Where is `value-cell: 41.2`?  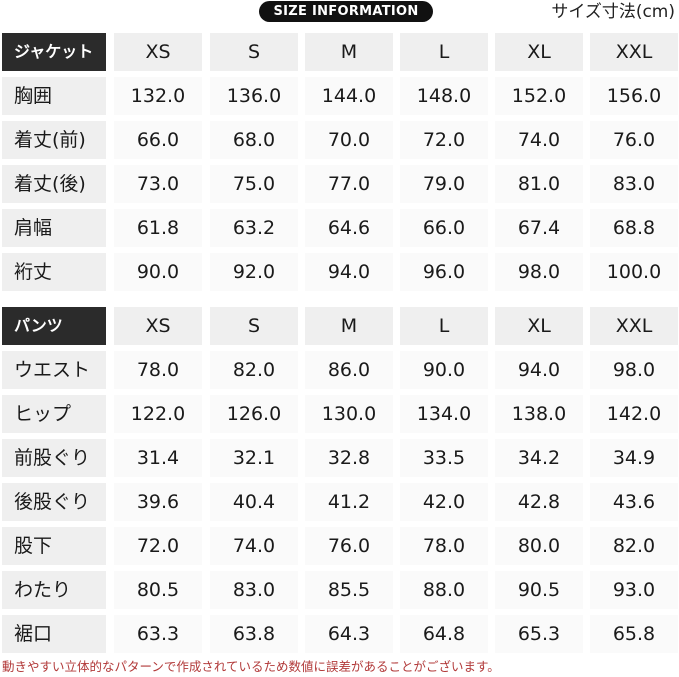
value-cell: 41.2 is located at coordinates (349, 502).